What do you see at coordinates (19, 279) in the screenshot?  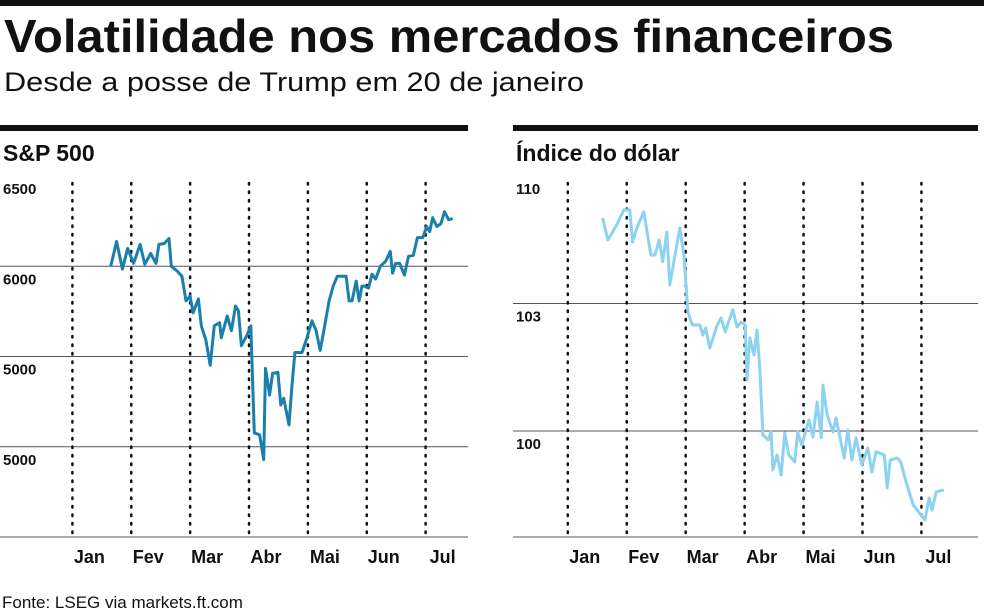 I see `y-tick-label: 6000` at bounding box center [19, 279].